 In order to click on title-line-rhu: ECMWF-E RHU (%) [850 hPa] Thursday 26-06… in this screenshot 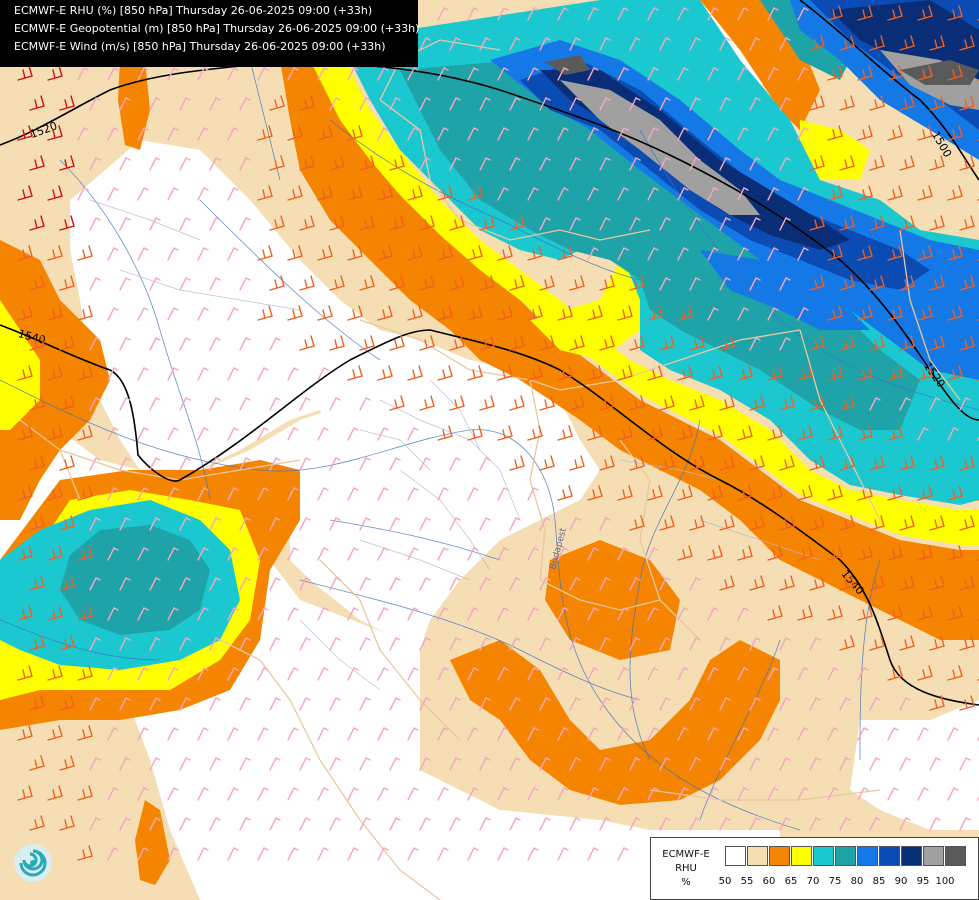, I will do `click(193, 10)`.